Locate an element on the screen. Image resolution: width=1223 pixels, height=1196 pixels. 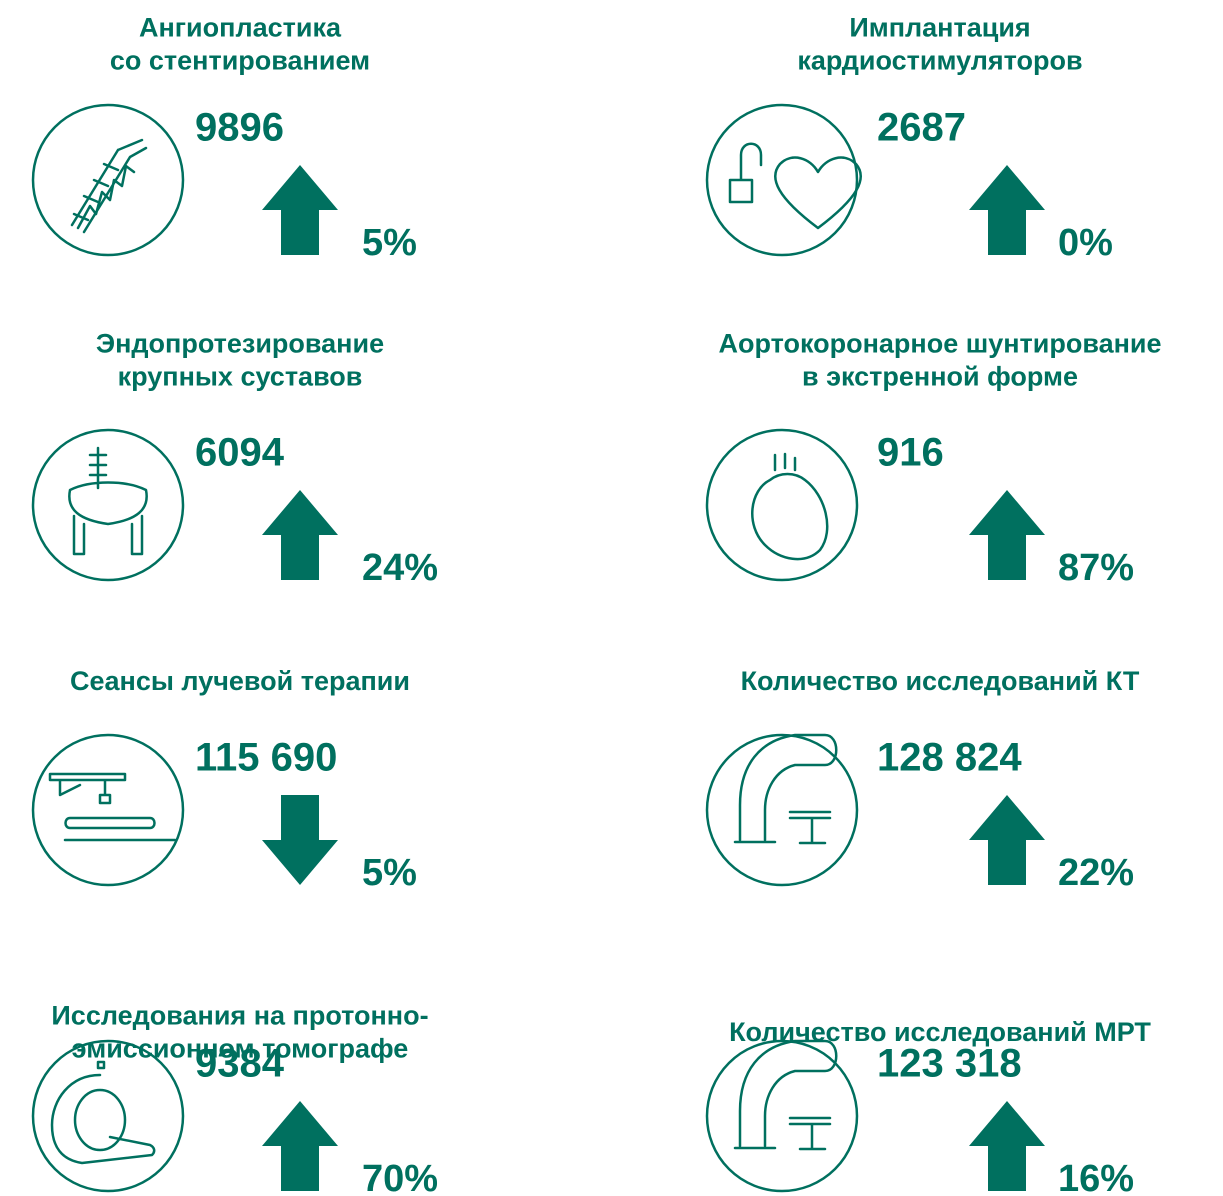
card-title: со стентированием is located at coordinates (240, 61).